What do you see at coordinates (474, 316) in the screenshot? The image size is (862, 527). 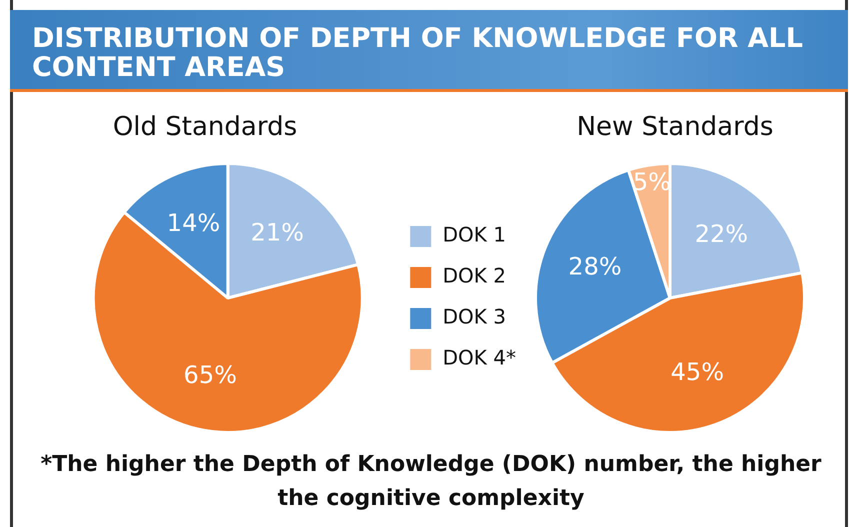 I see `legend-label: DOK 3` at bounding box center [474, 316].